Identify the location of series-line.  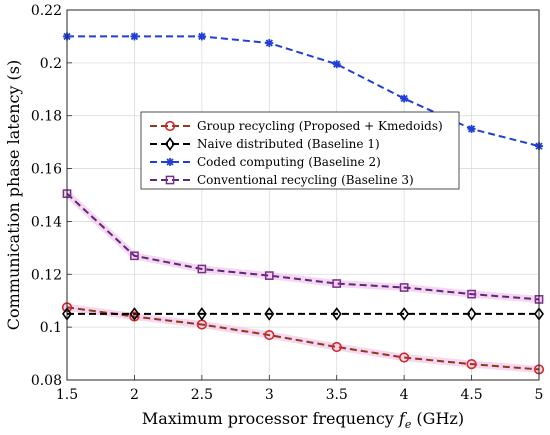
(303, 338).